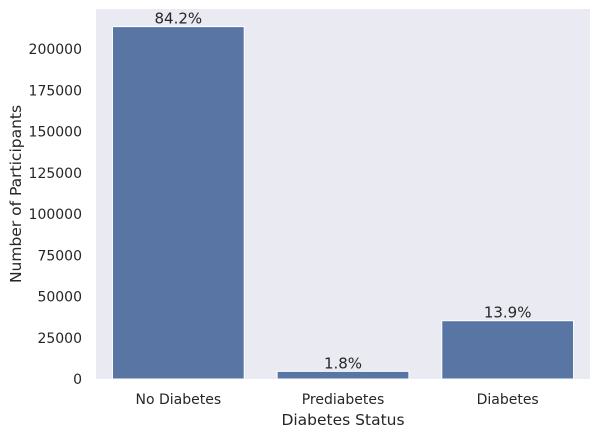 This screenshot has width=600, height=437. What do you see at coordinates (77, 380) in the screenshot?
I see `y-tick-label: 0` at bounding box center [77, 380].